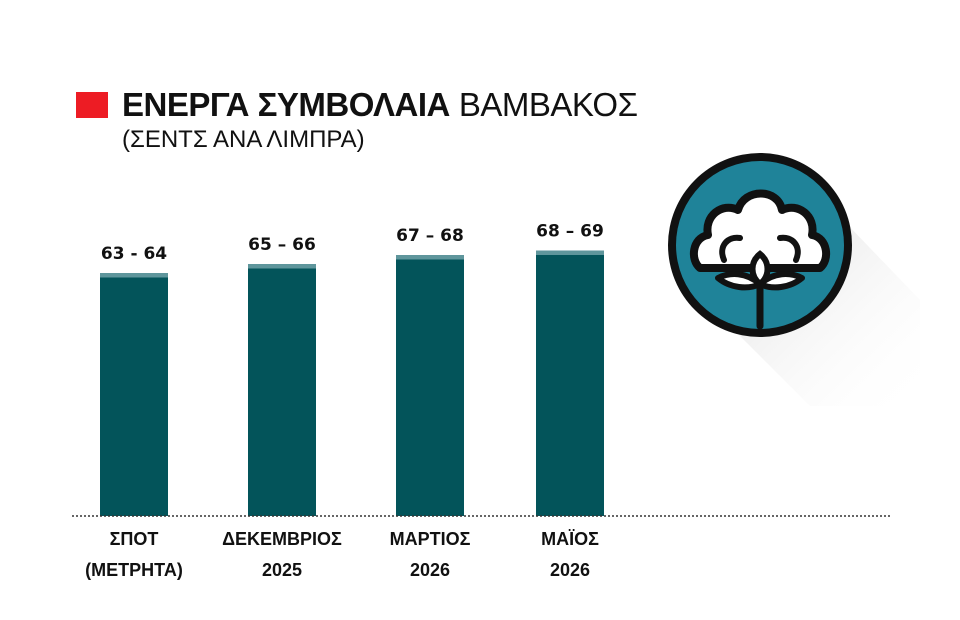 Image resolution: width=960 pixels, height=620 pixels. I want to click on title-row: ΕΝΕΡΓΑ ΣΥΜΒΟΛΑΙΑ ΒΑΜΒΑΚΟΣ, so click(357, 105).